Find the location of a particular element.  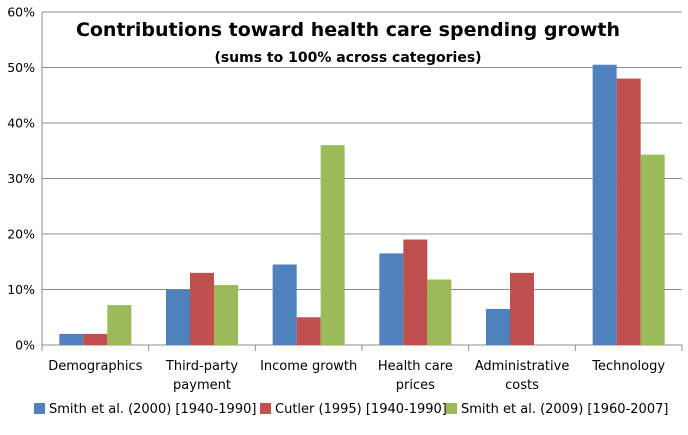

y-tick-label: 30% is located at coordinates (21, 178).